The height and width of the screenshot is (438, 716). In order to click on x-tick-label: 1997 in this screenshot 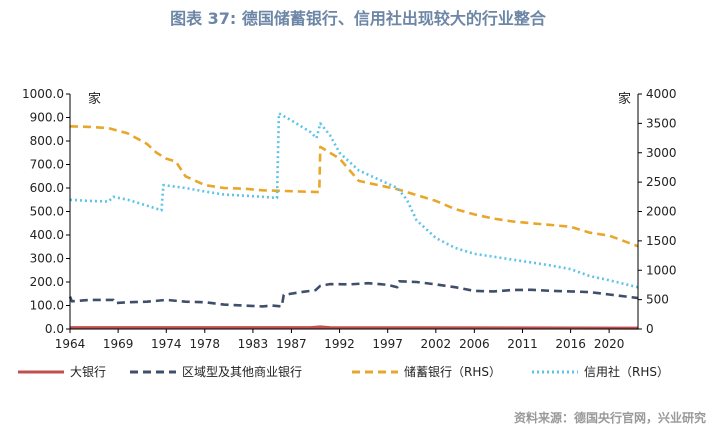, I will do `click(387, 344)`.